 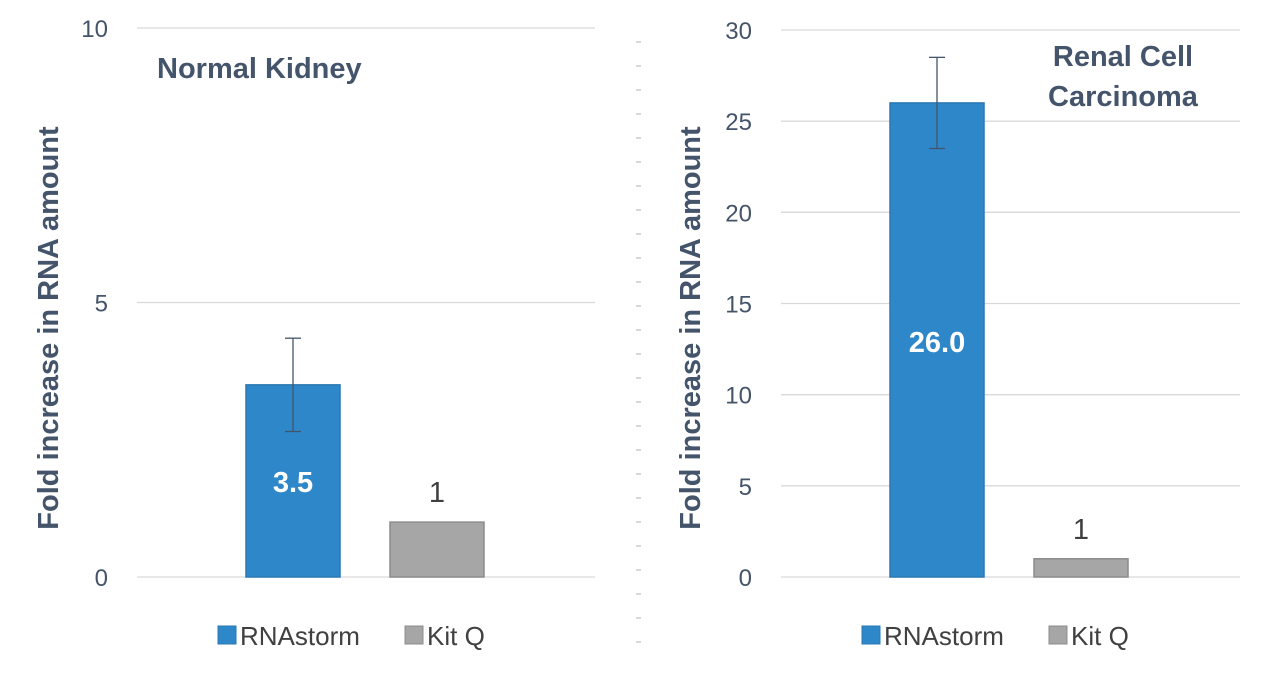 I want to click on data-label: 3.5, so click(x=293, y=483).